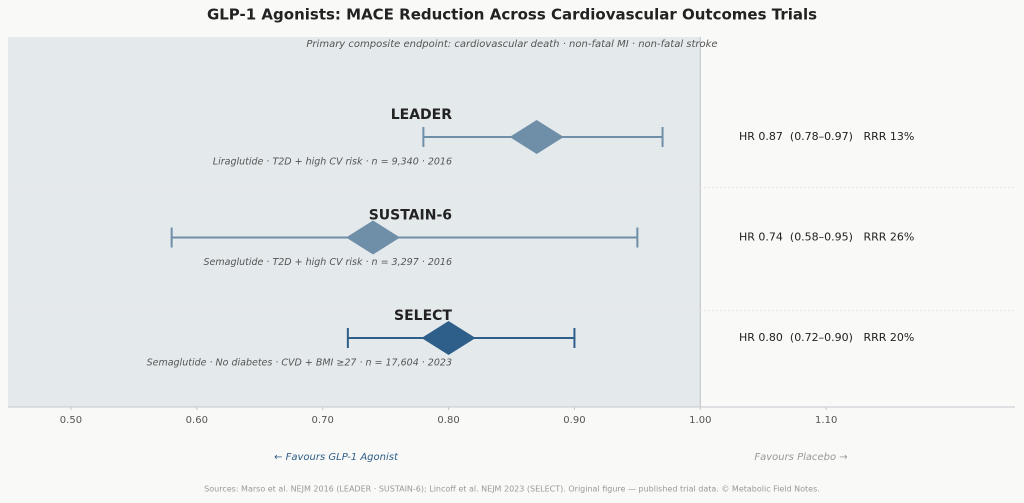 The height and width of the screenshot is (503, 1024). What do you see at coordinates (800, 457) in the screenshot?
I see `right-annotation: Favours Placebo →` at bounding box center [800, 457].